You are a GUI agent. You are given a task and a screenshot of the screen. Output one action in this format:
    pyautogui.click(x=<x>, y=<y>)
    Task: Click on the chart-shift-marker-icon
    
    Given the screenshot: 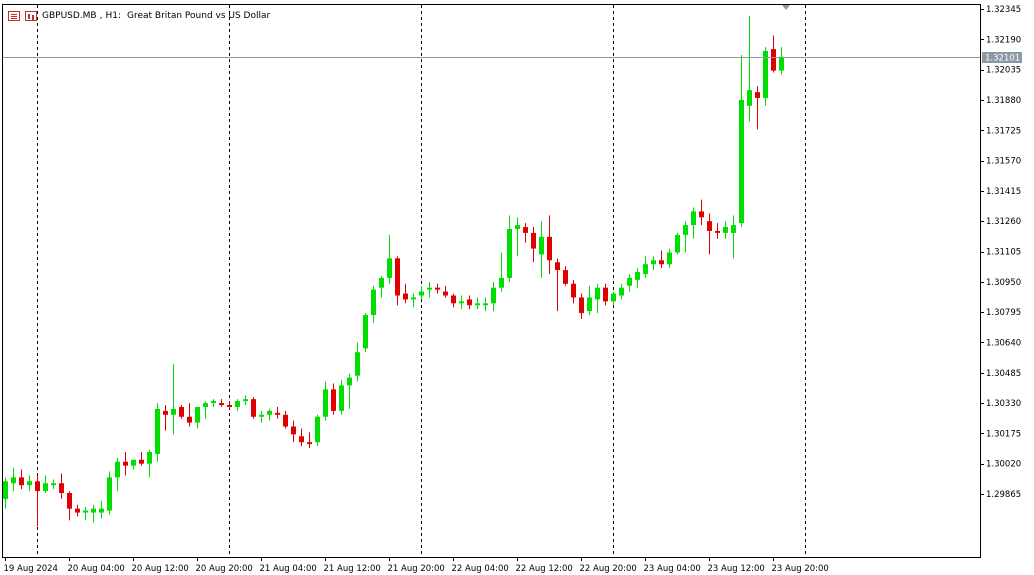 What is the action you would take?
    pyautogui.click(x=786, y=7)
    